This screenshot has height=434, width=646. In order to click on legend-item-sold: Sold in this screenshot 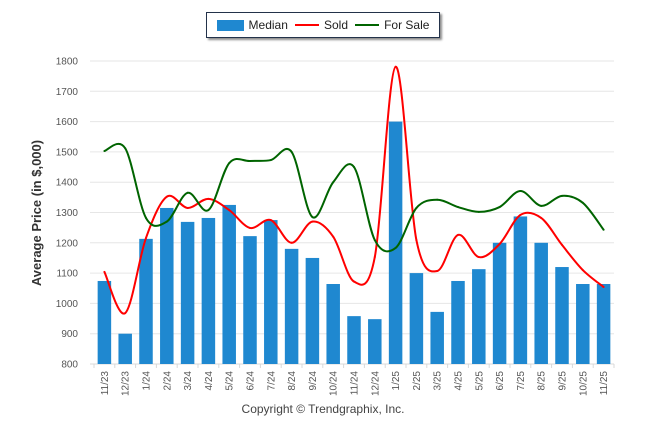, I will do `click(321, 25)`.